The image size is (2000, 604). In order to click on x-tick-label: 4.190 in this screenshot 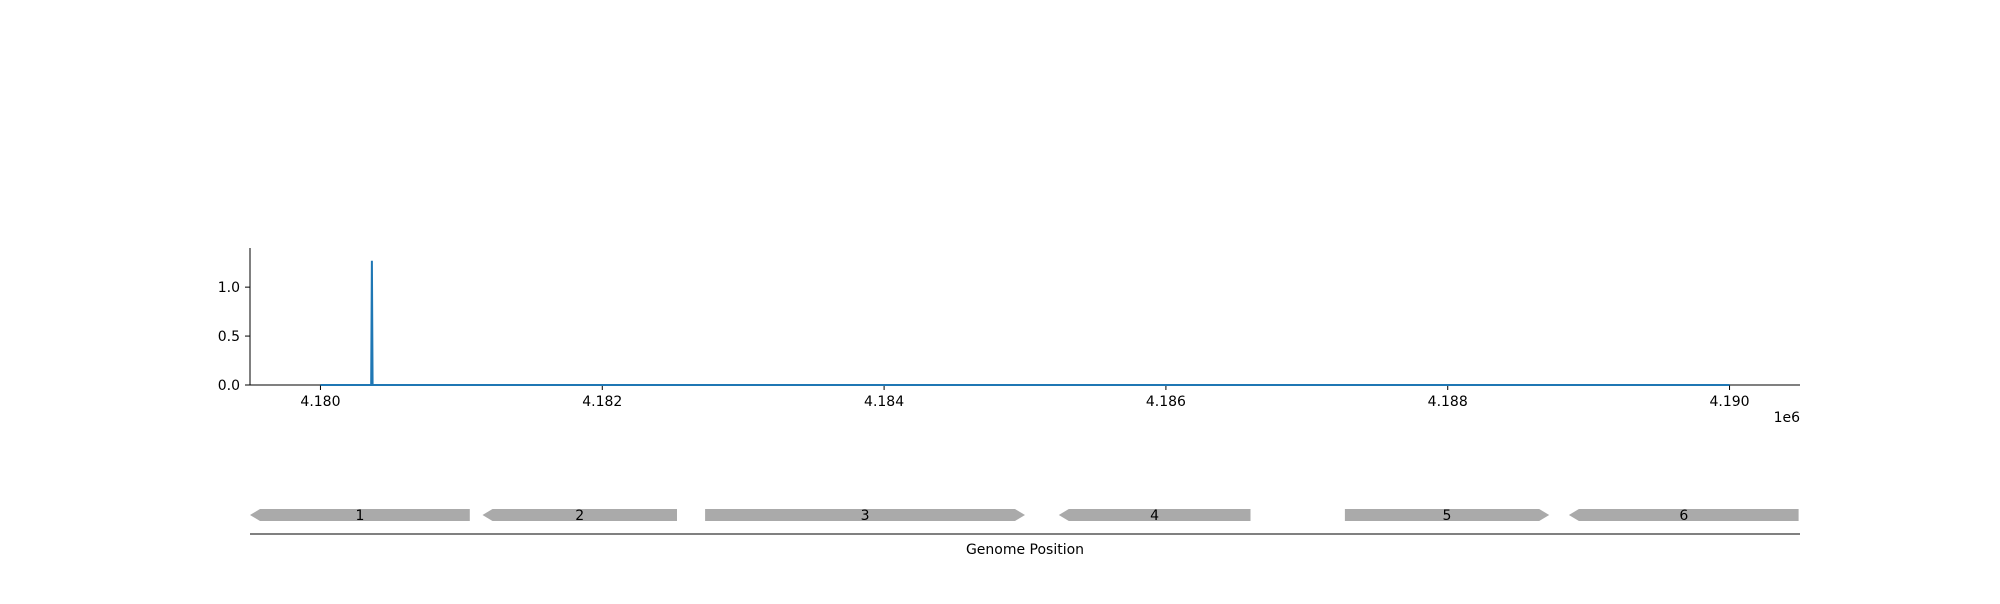, I will do `click(1729, 402)`.